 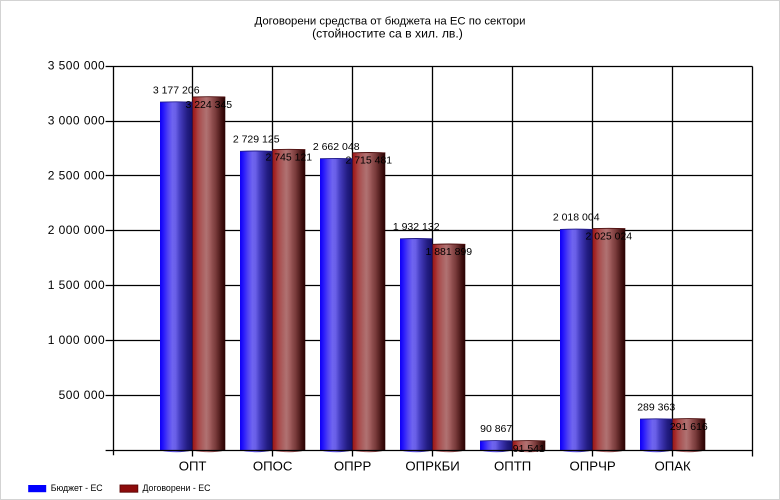 I want to click on svg-text: 289 363, so click(x=656, y=407).